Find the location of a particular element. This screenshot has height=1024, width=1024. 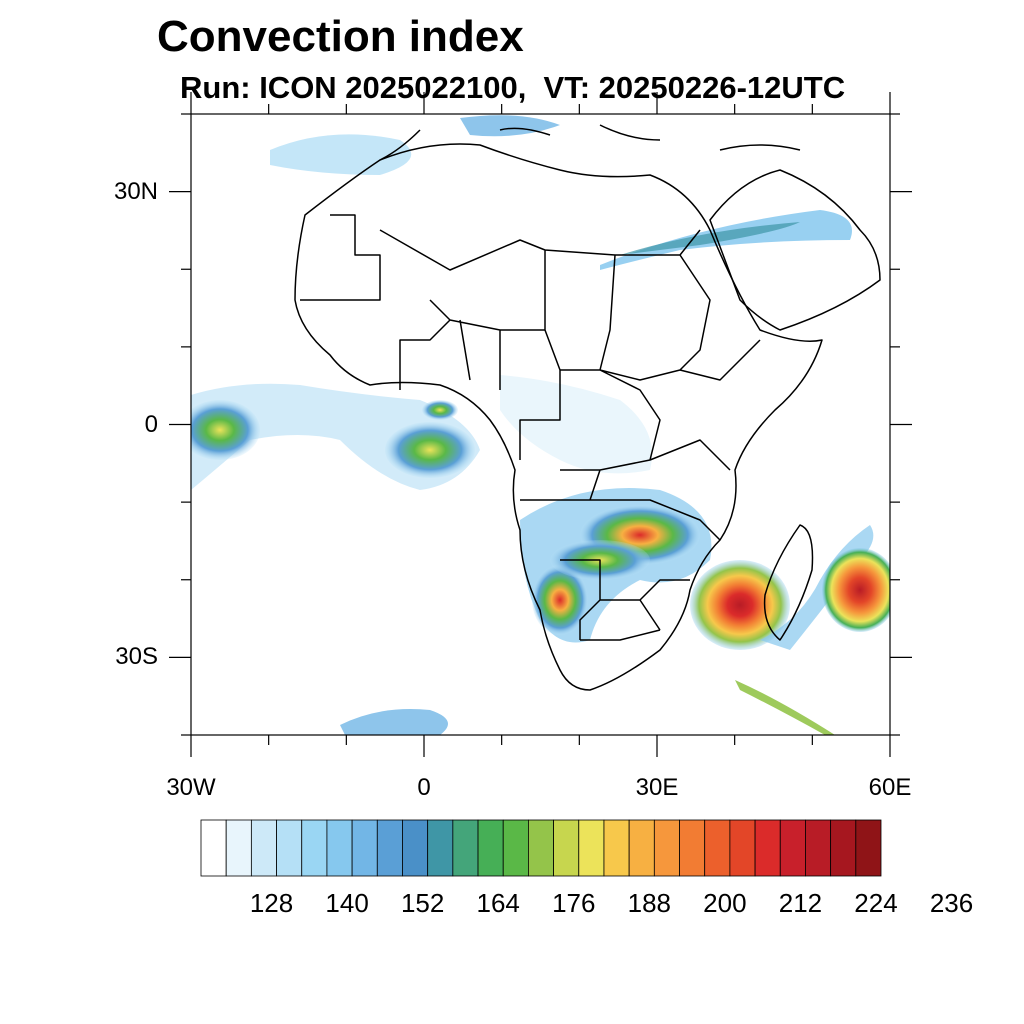

colorbar-tick-label: 140 is located at coordinates (347, 903).